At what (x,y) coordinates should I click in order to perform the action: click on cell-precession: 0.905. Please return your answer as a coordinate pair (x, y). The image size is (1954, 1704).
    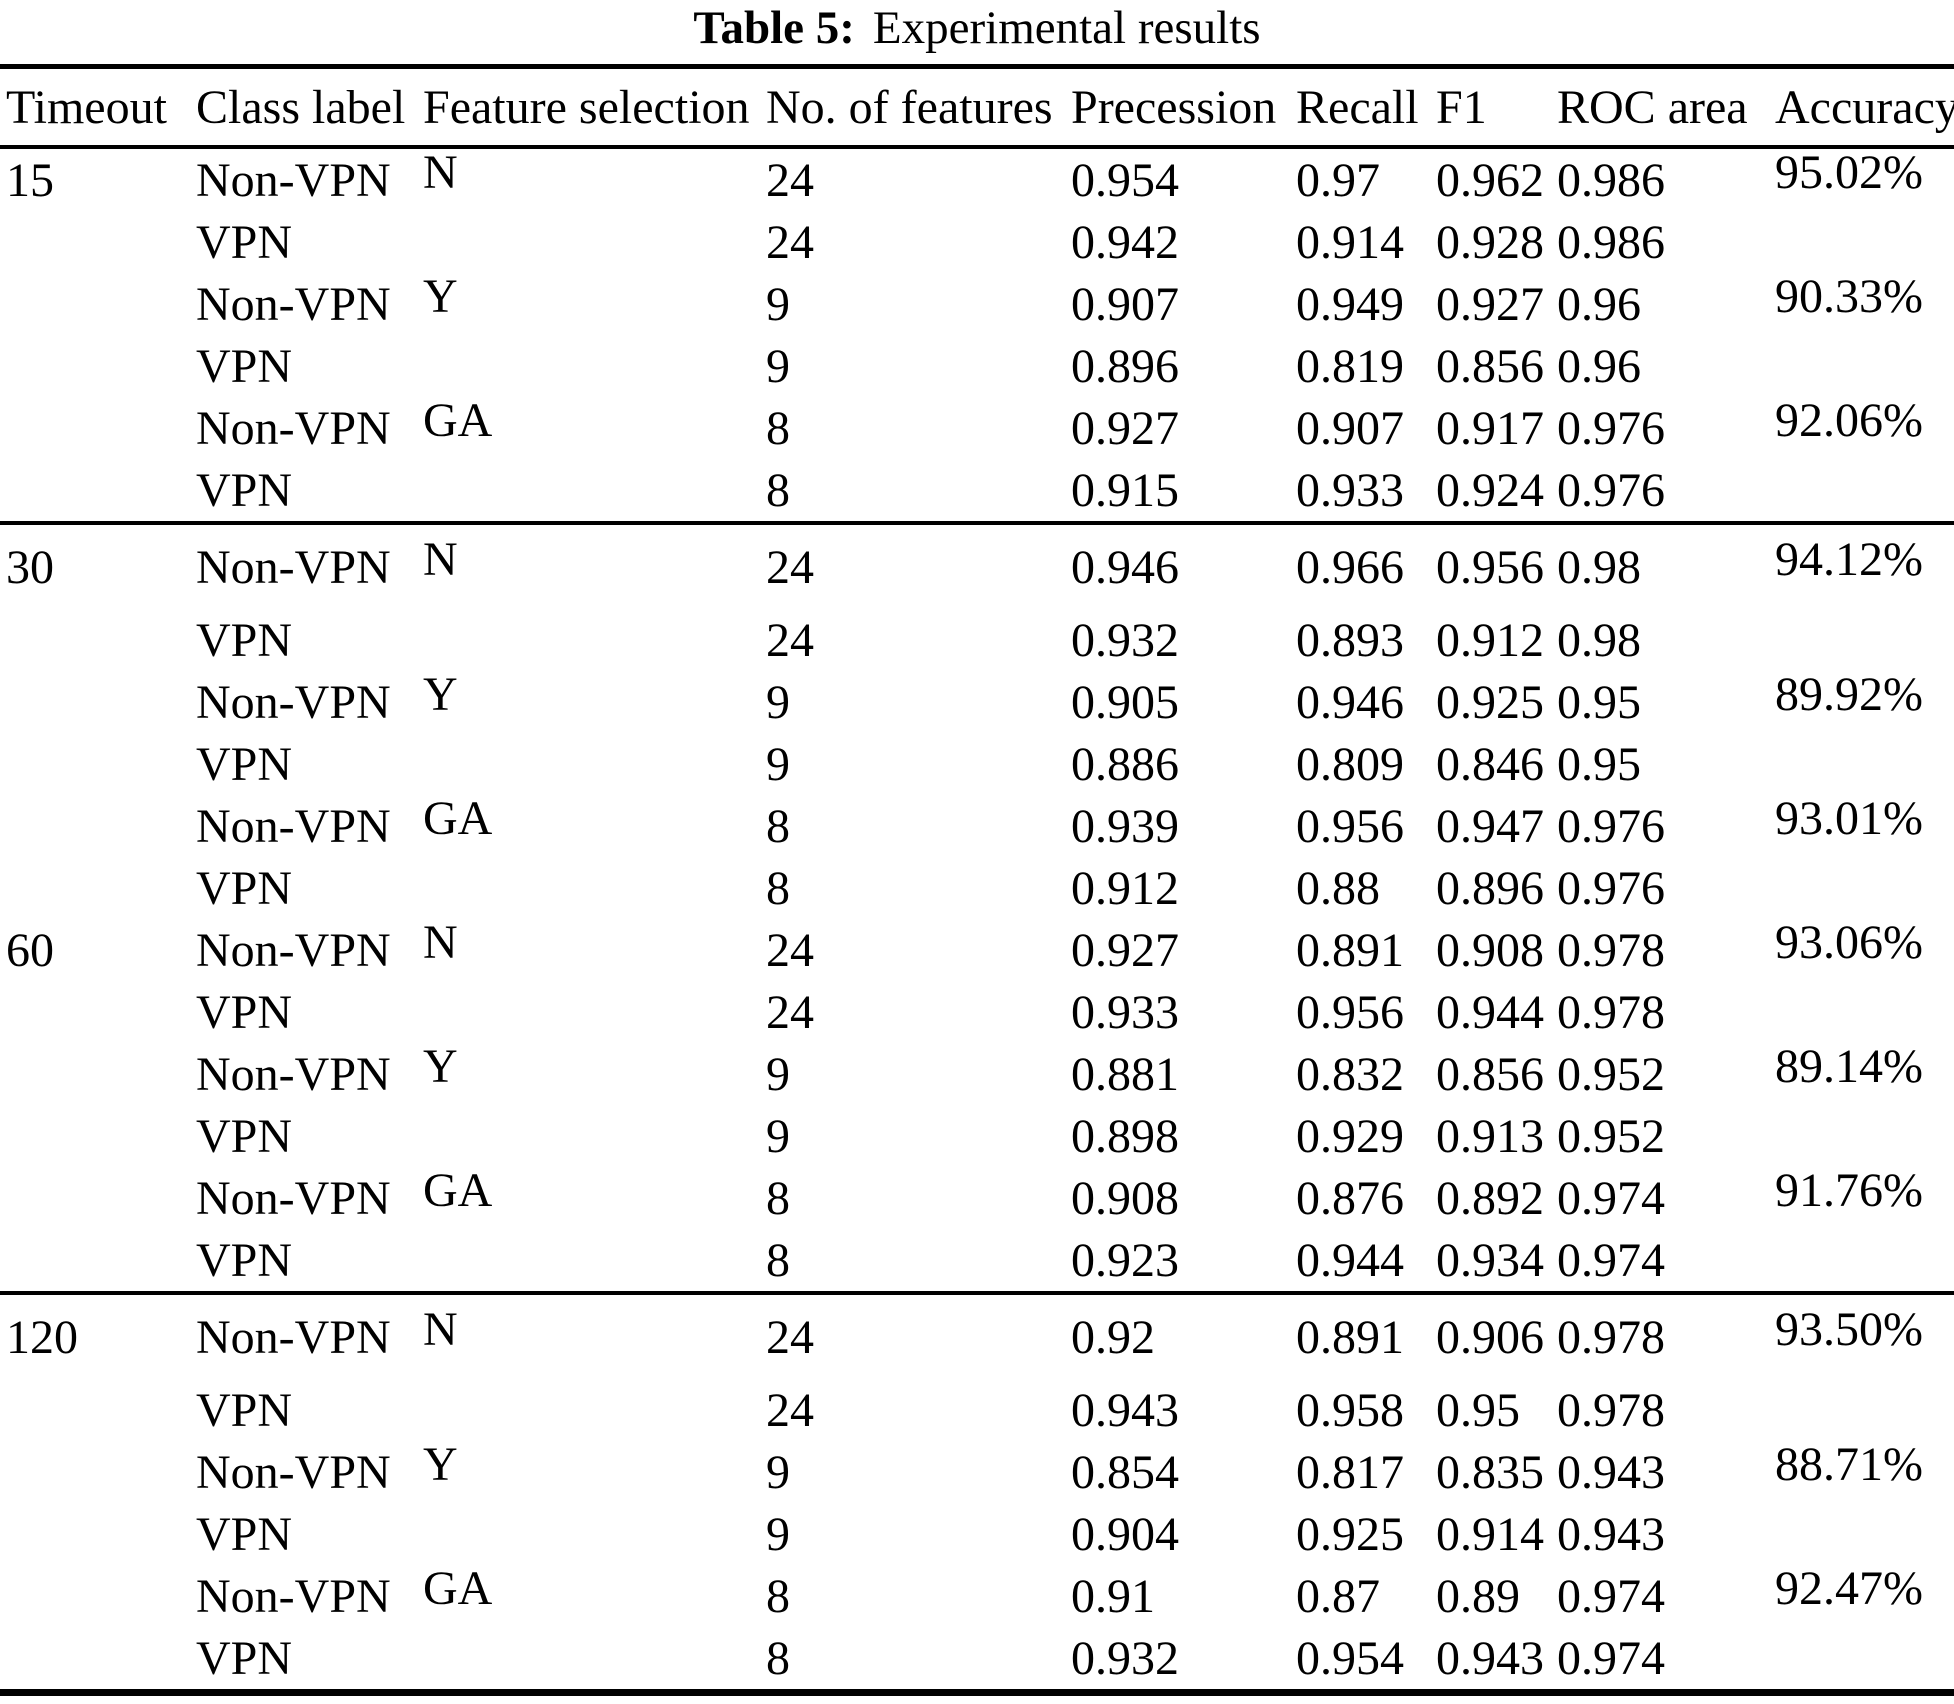
    Looking at the image, I should click on (1177, 702).